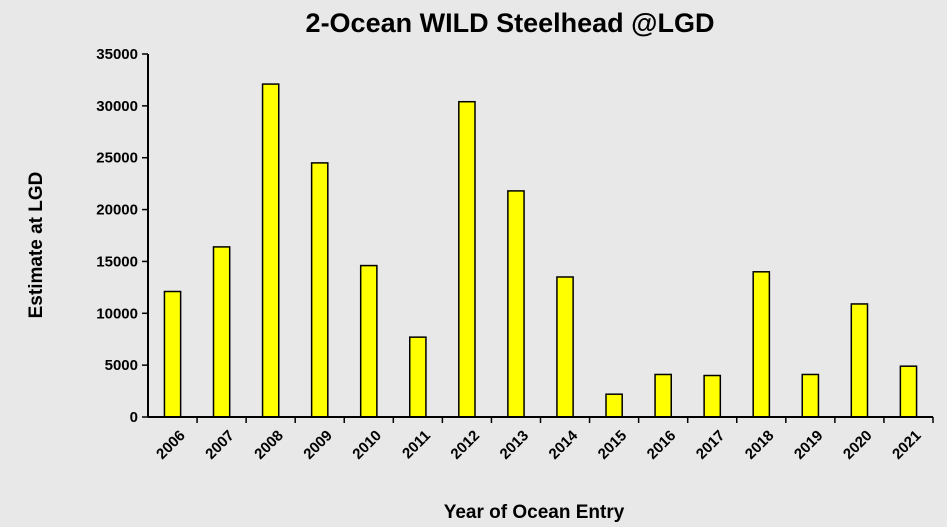  I want to click on x-tick-label-2017: 2017, so click(711, 445).